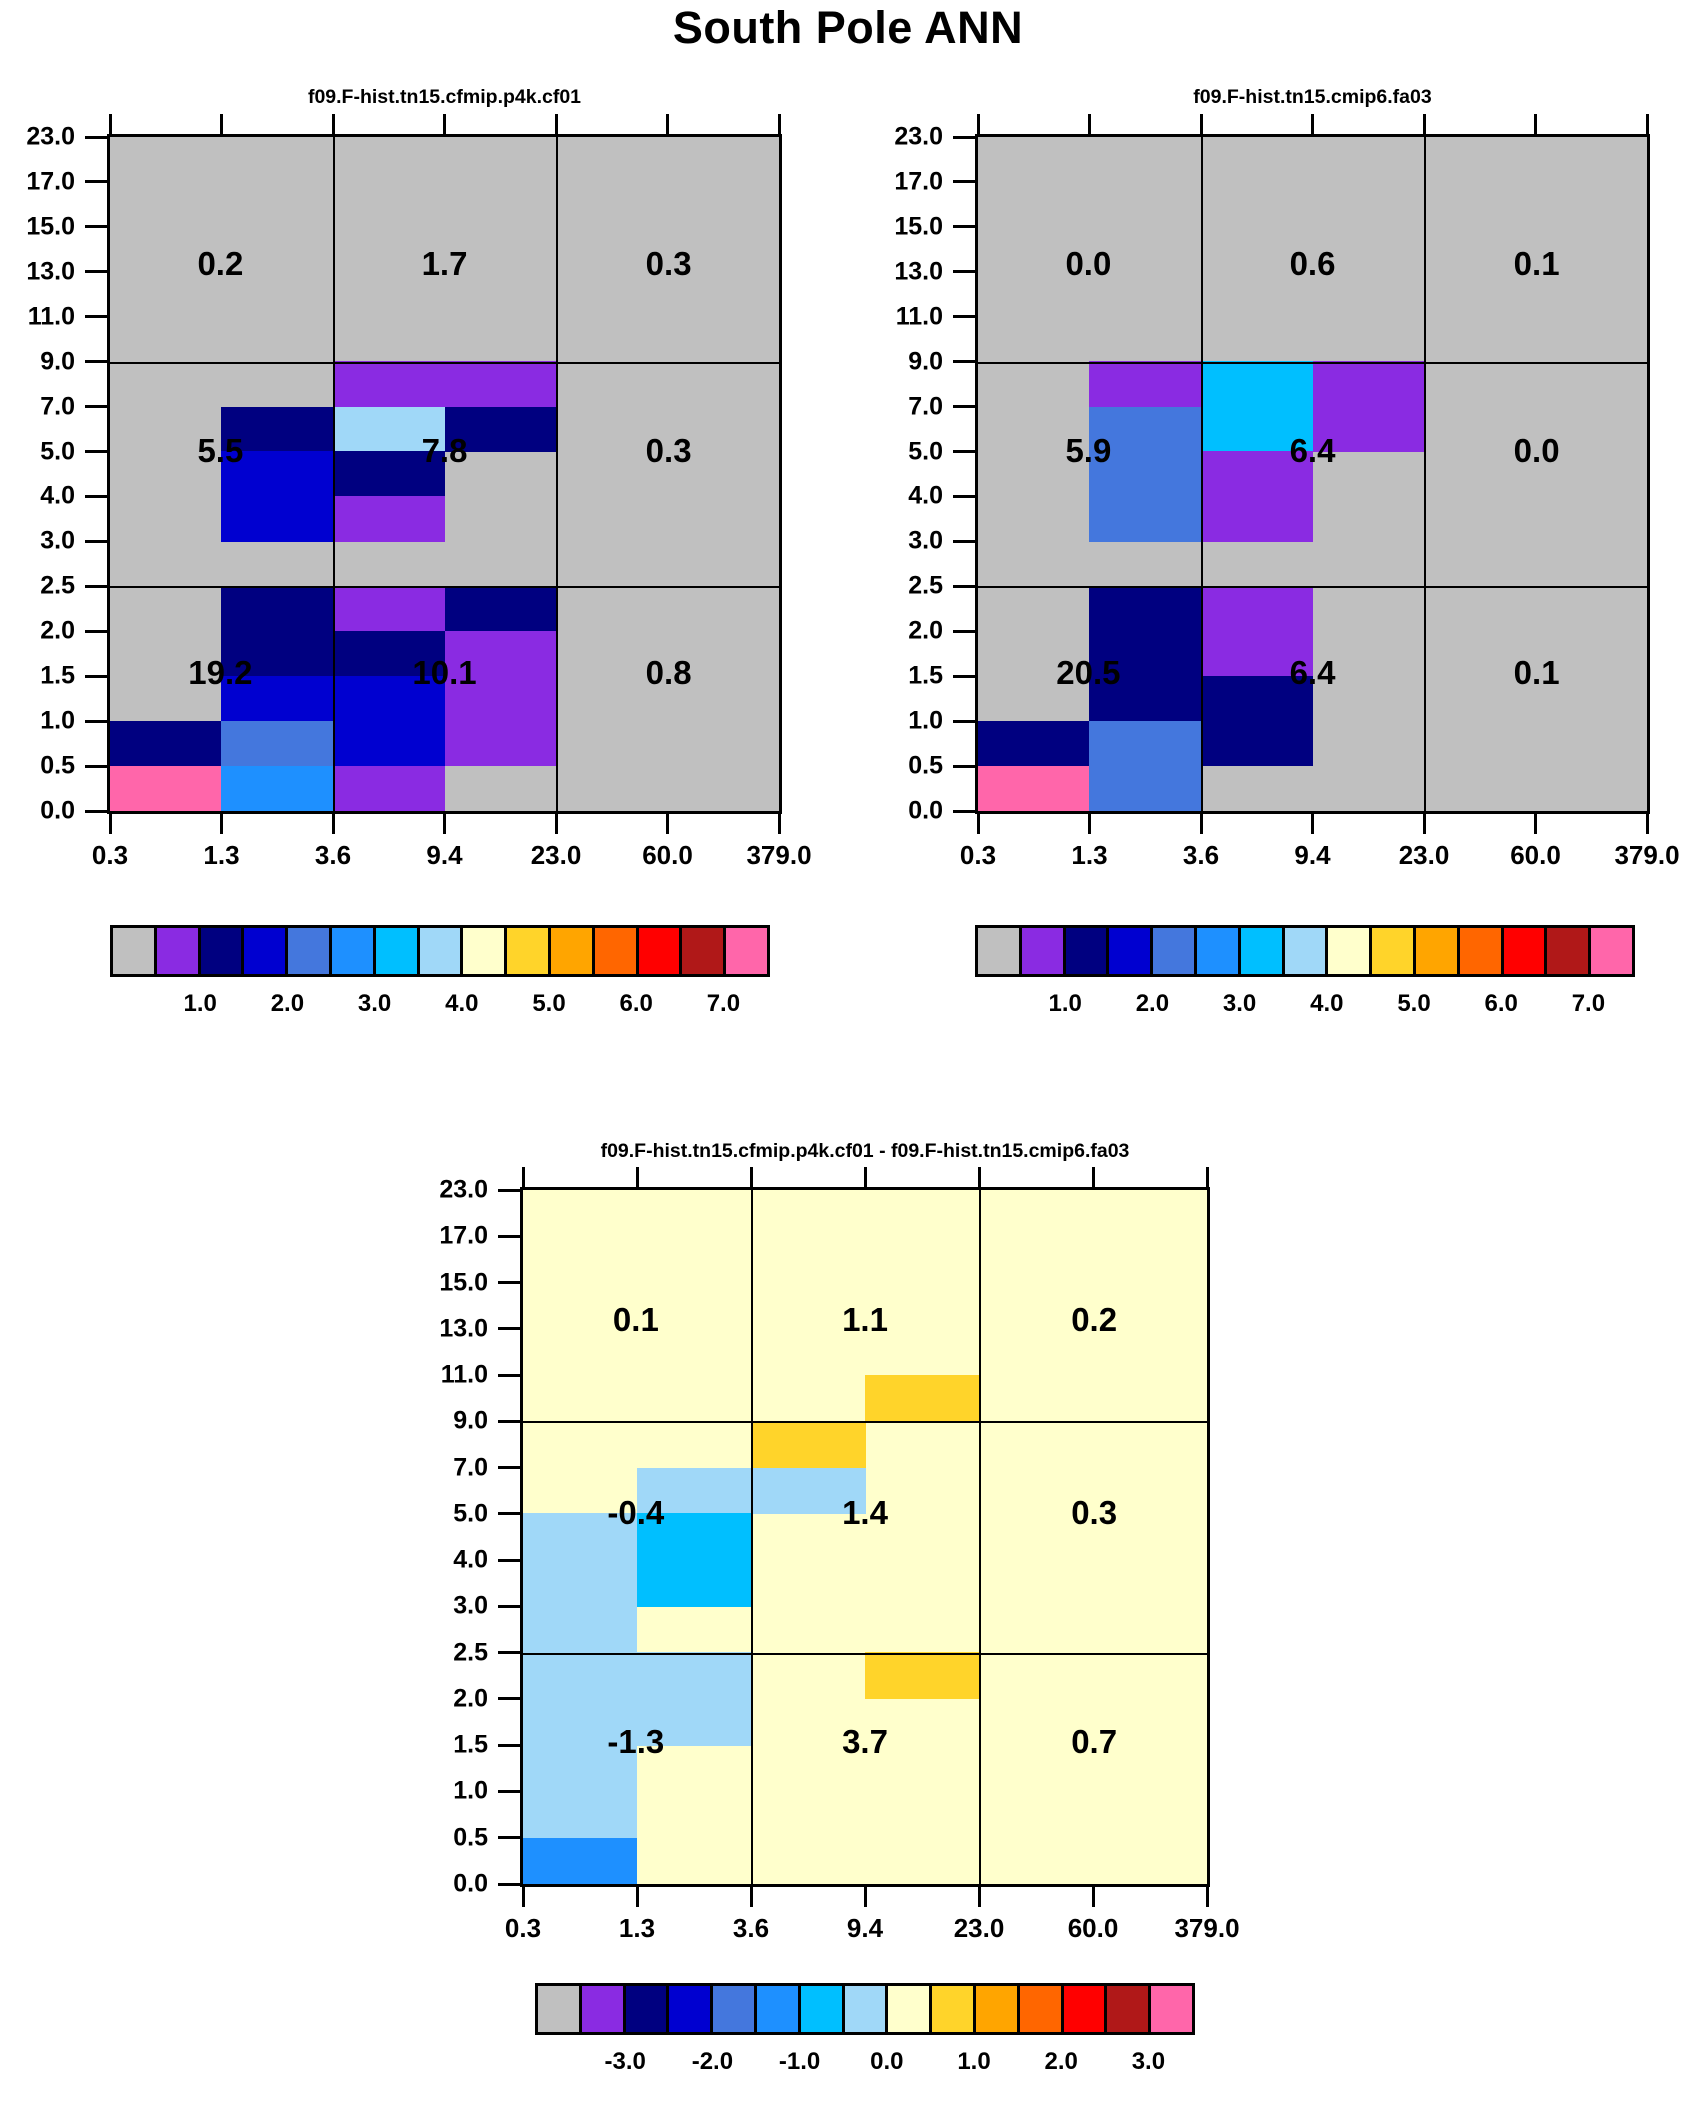 Image resolution: width=1696 pixels, height=2103 pixels. Describe the element at coordinates (57, 585) in the screenshot. I see `y-axis-tick-label: 2.5` at that location.